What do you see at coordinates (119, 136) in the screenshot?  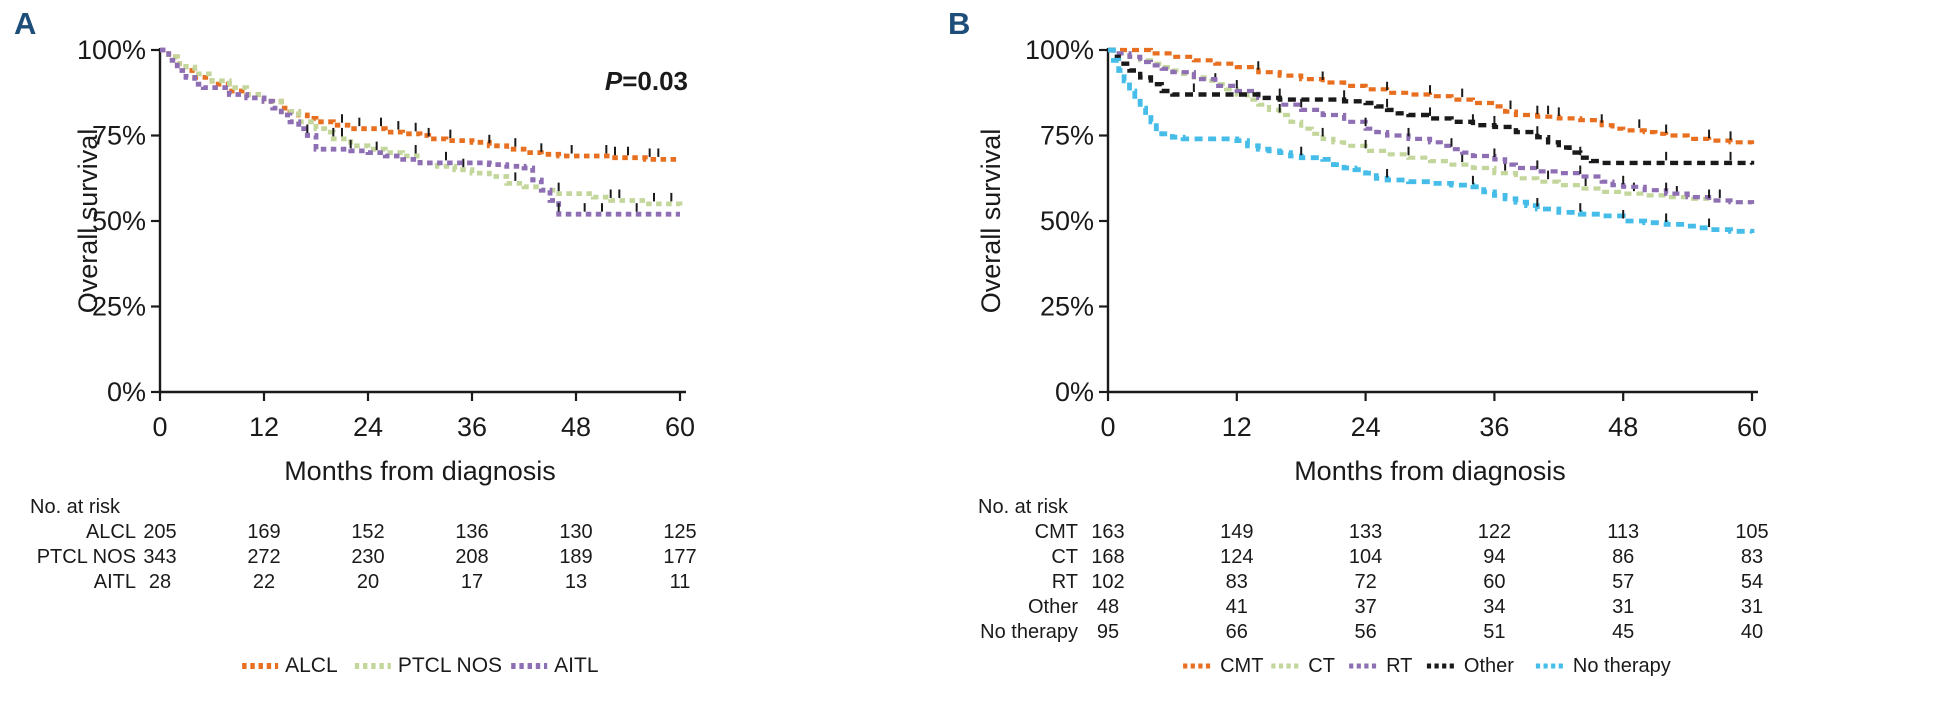 I see `y-tick-label: 75%` at bounding box center [119, 136].